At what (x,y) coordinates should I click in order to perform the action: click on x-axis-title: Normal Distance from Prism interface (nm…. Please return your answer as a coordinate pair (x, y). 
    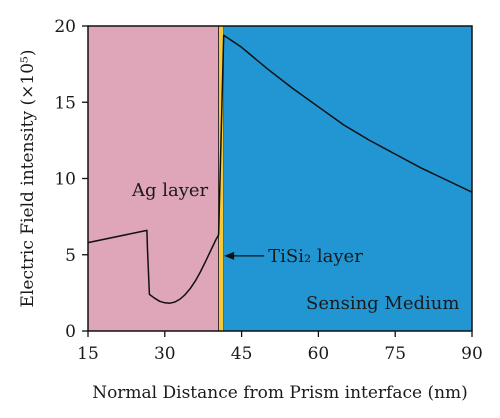
    Looking at the image, I should click on (280, 393).